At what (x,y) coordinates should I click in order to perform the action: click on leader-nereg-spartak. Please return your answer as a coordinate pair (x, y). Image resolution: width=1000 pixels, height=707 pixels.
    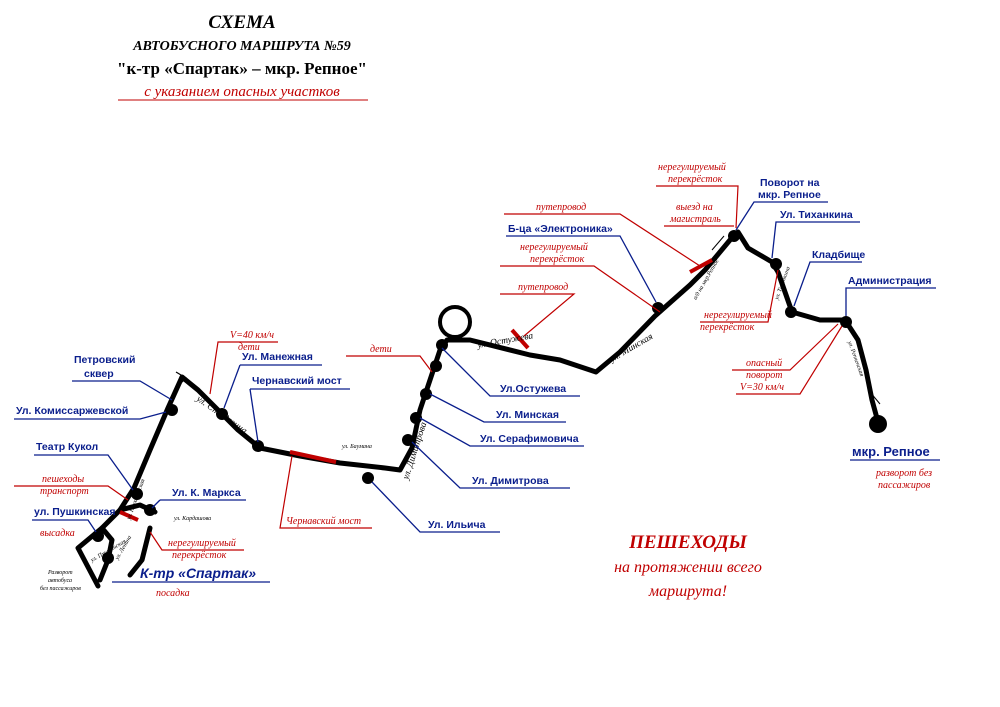
    Looking at the image, I should click on (196, 541).